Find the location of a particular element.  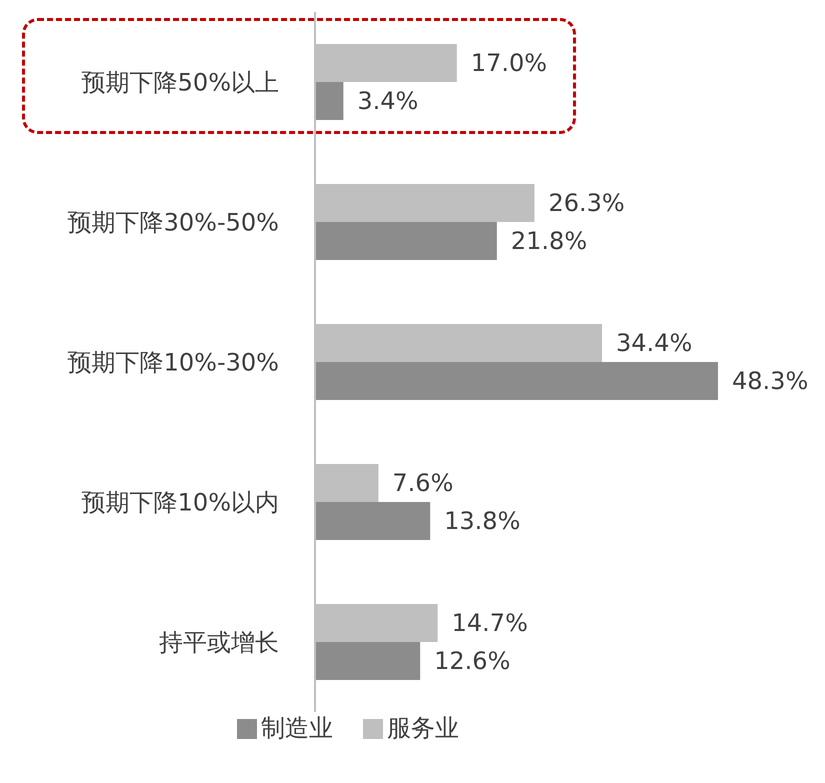

data-label: 21.8% is located at coordinates (549, 241).